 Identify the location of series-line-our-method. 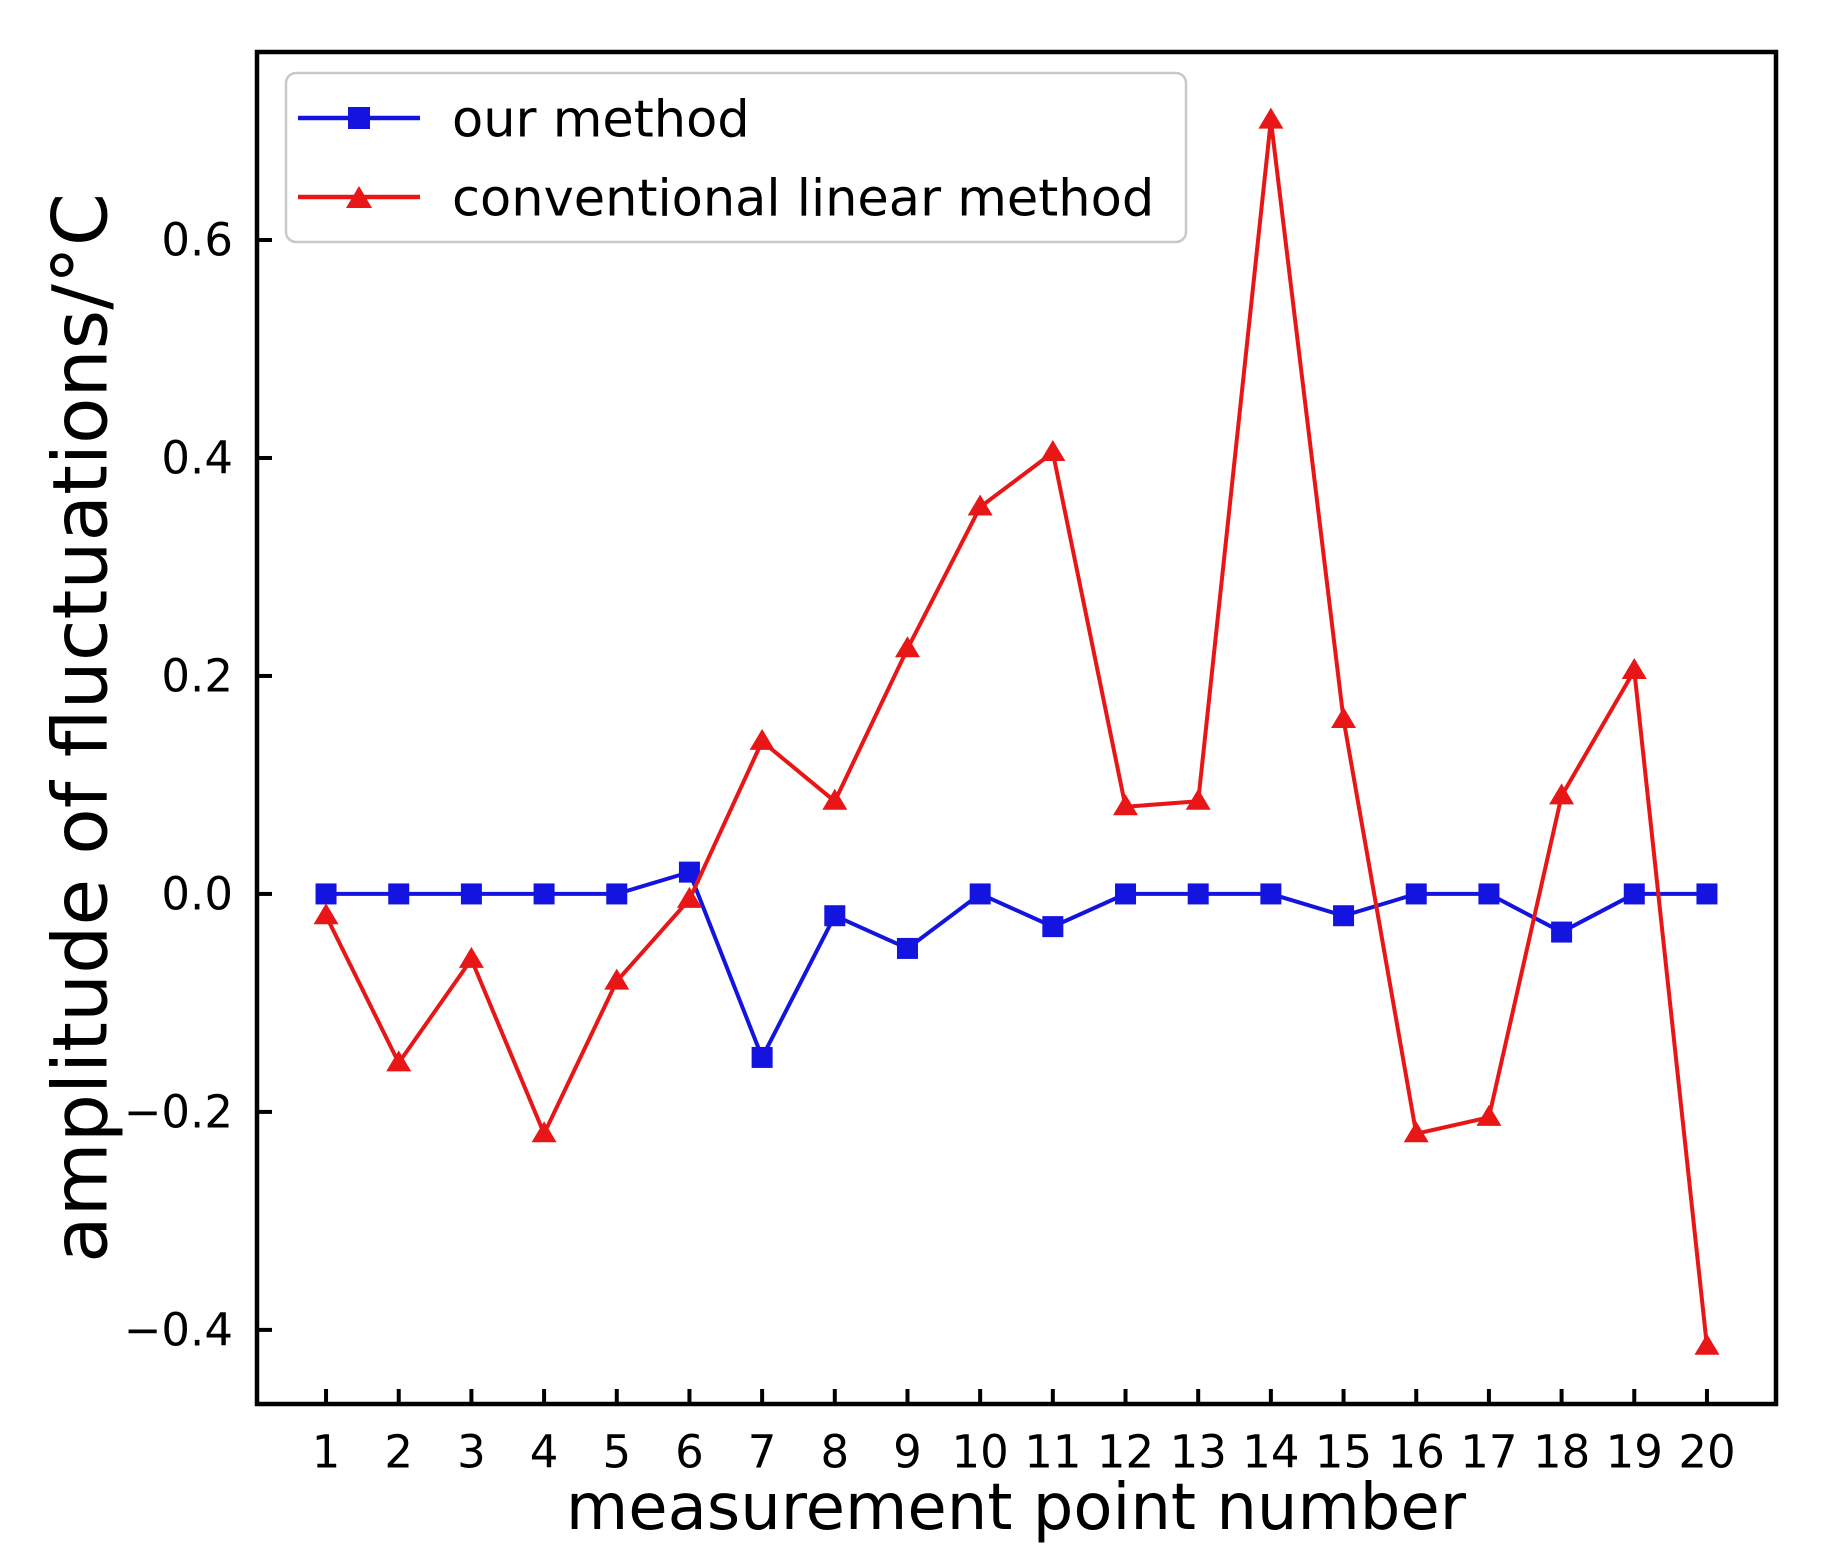
(1016, 966).